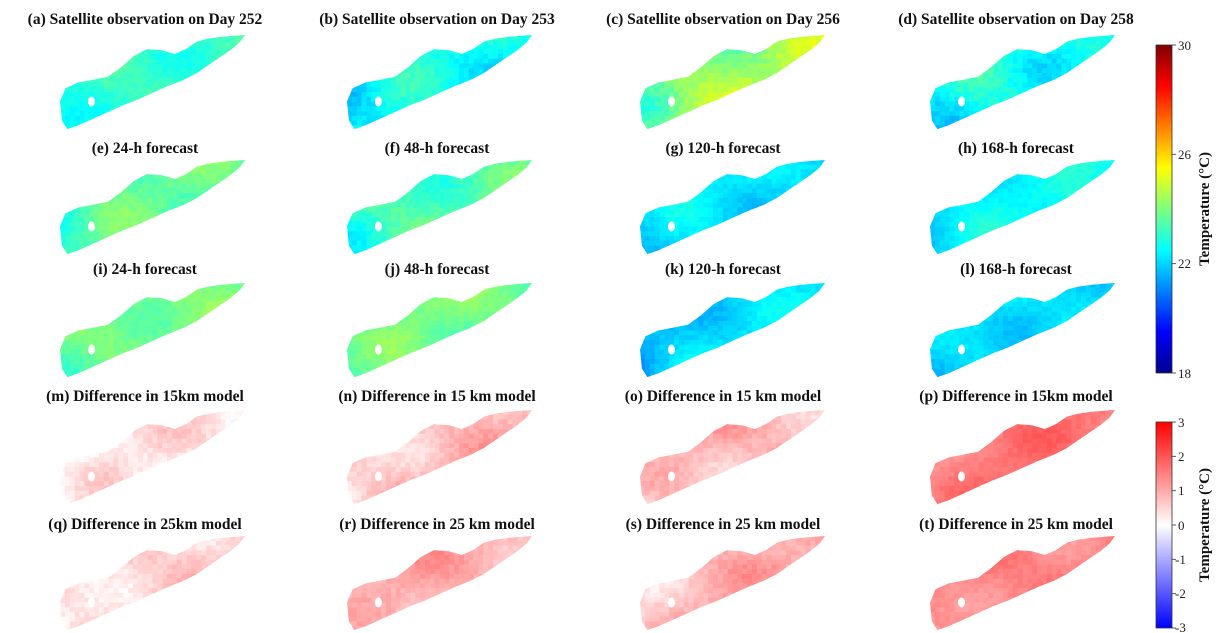  I want to click on temperature-tick-label: 22, so click(1184, 263).